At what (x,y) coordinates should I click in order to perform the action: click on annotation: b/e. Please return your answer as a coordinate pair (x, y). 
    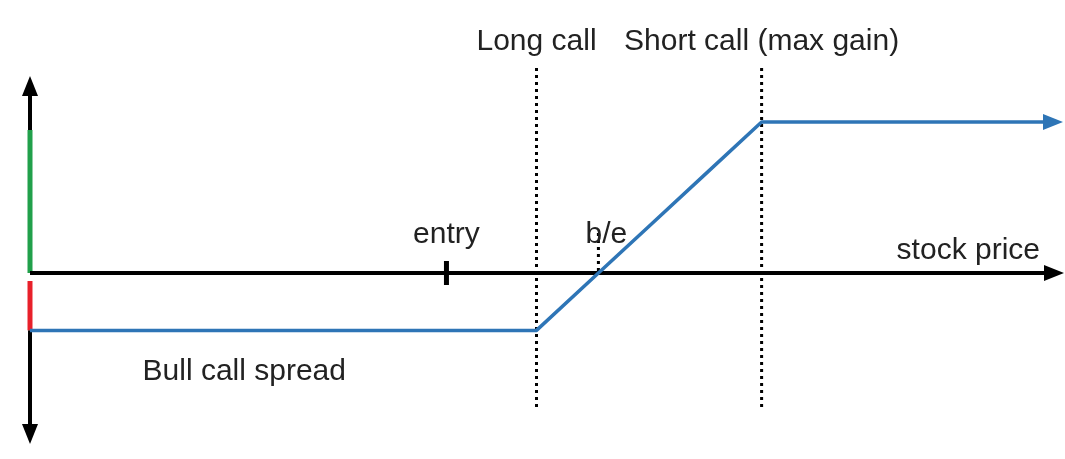
    Looking at the image, I should click on (606, 232).